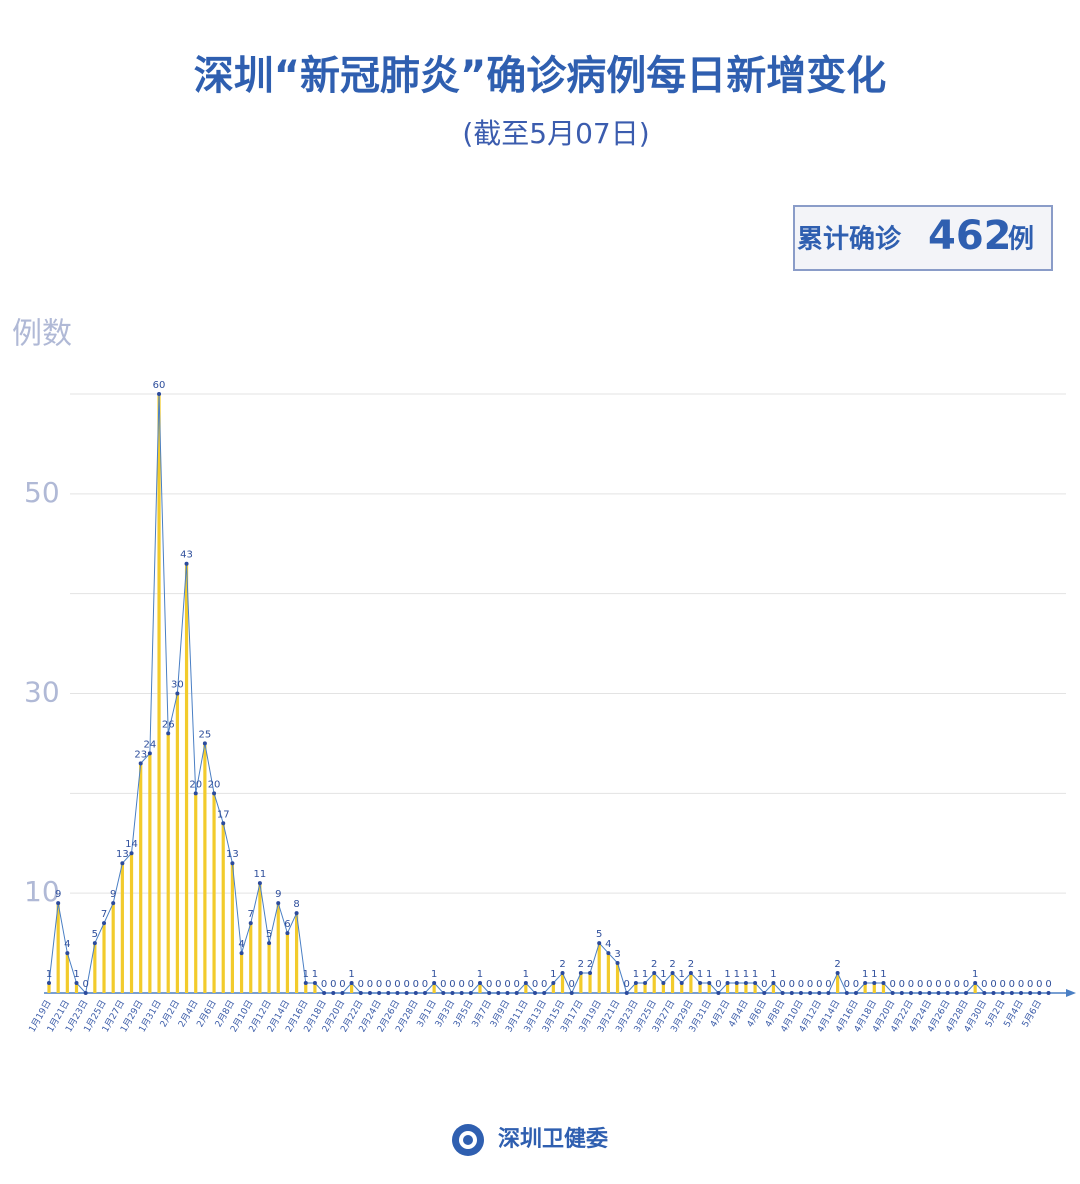 The width and height of the screenshot is (1080, 1184). Describe the element at coordinates (177, 685) in the screenshot. I see `value-label: 30` at that location.